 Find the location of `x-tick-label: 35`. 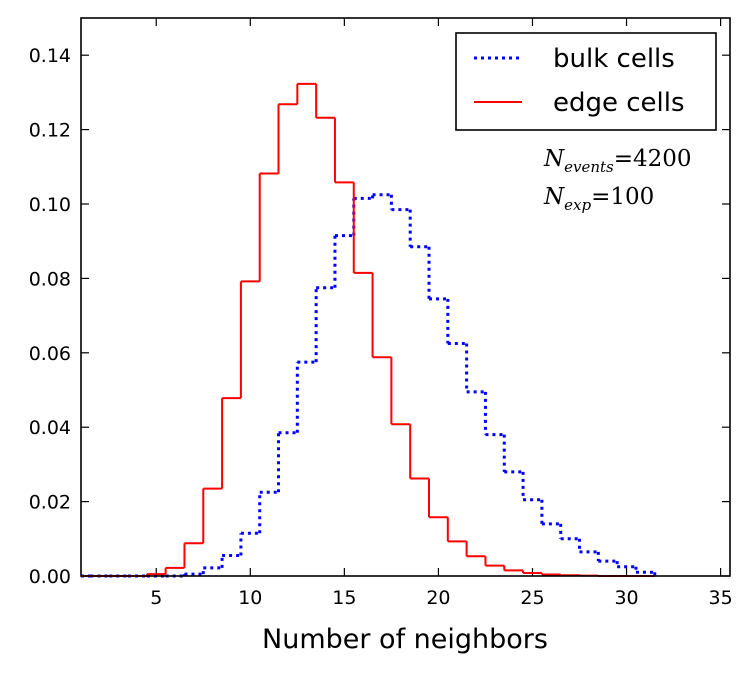

x-tick-label: 35 is located at coordinates (721, 598).